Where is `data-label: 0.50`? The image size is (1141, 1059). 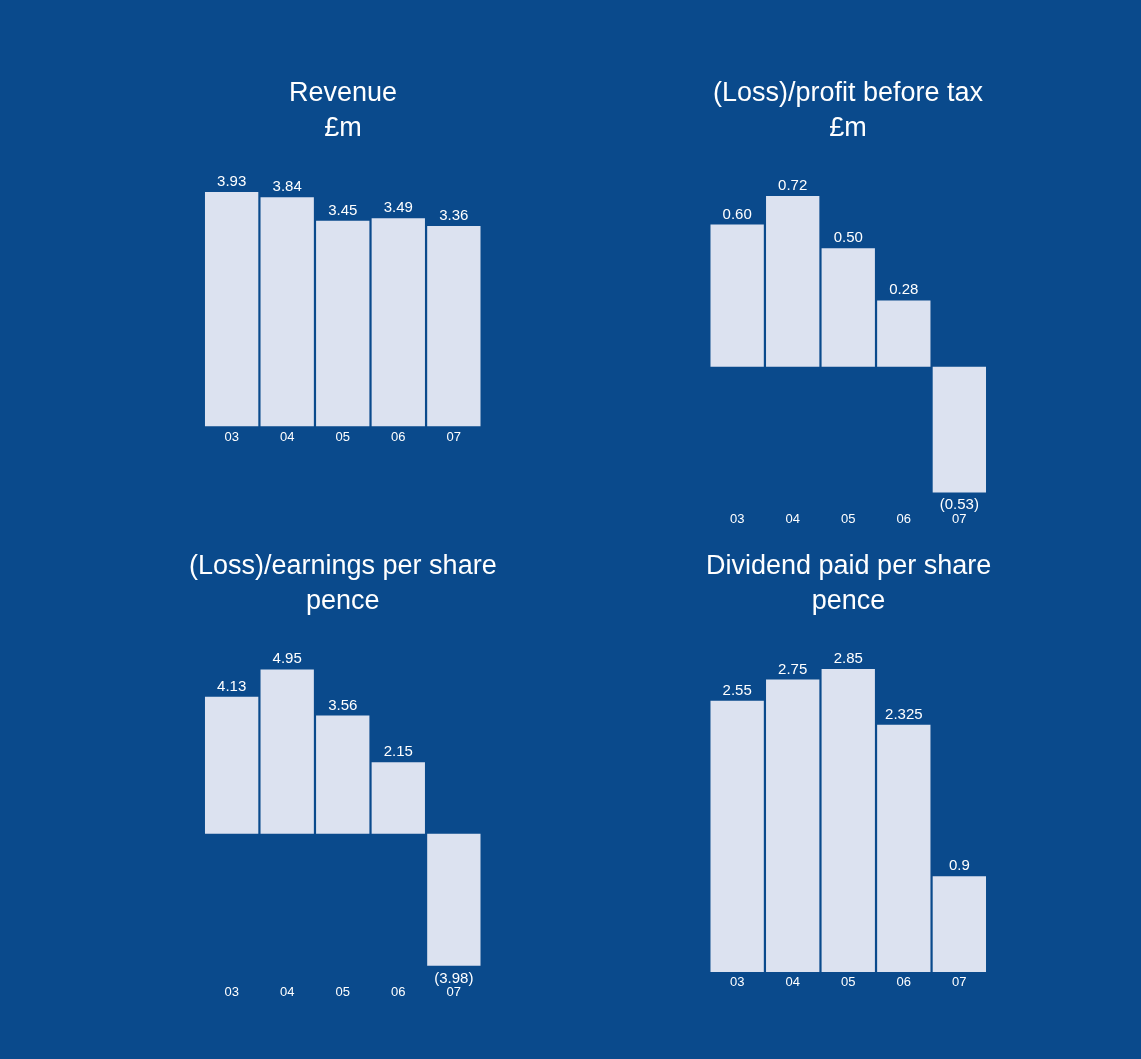
data-label: 0.50 is located at coordinates (848, 237).